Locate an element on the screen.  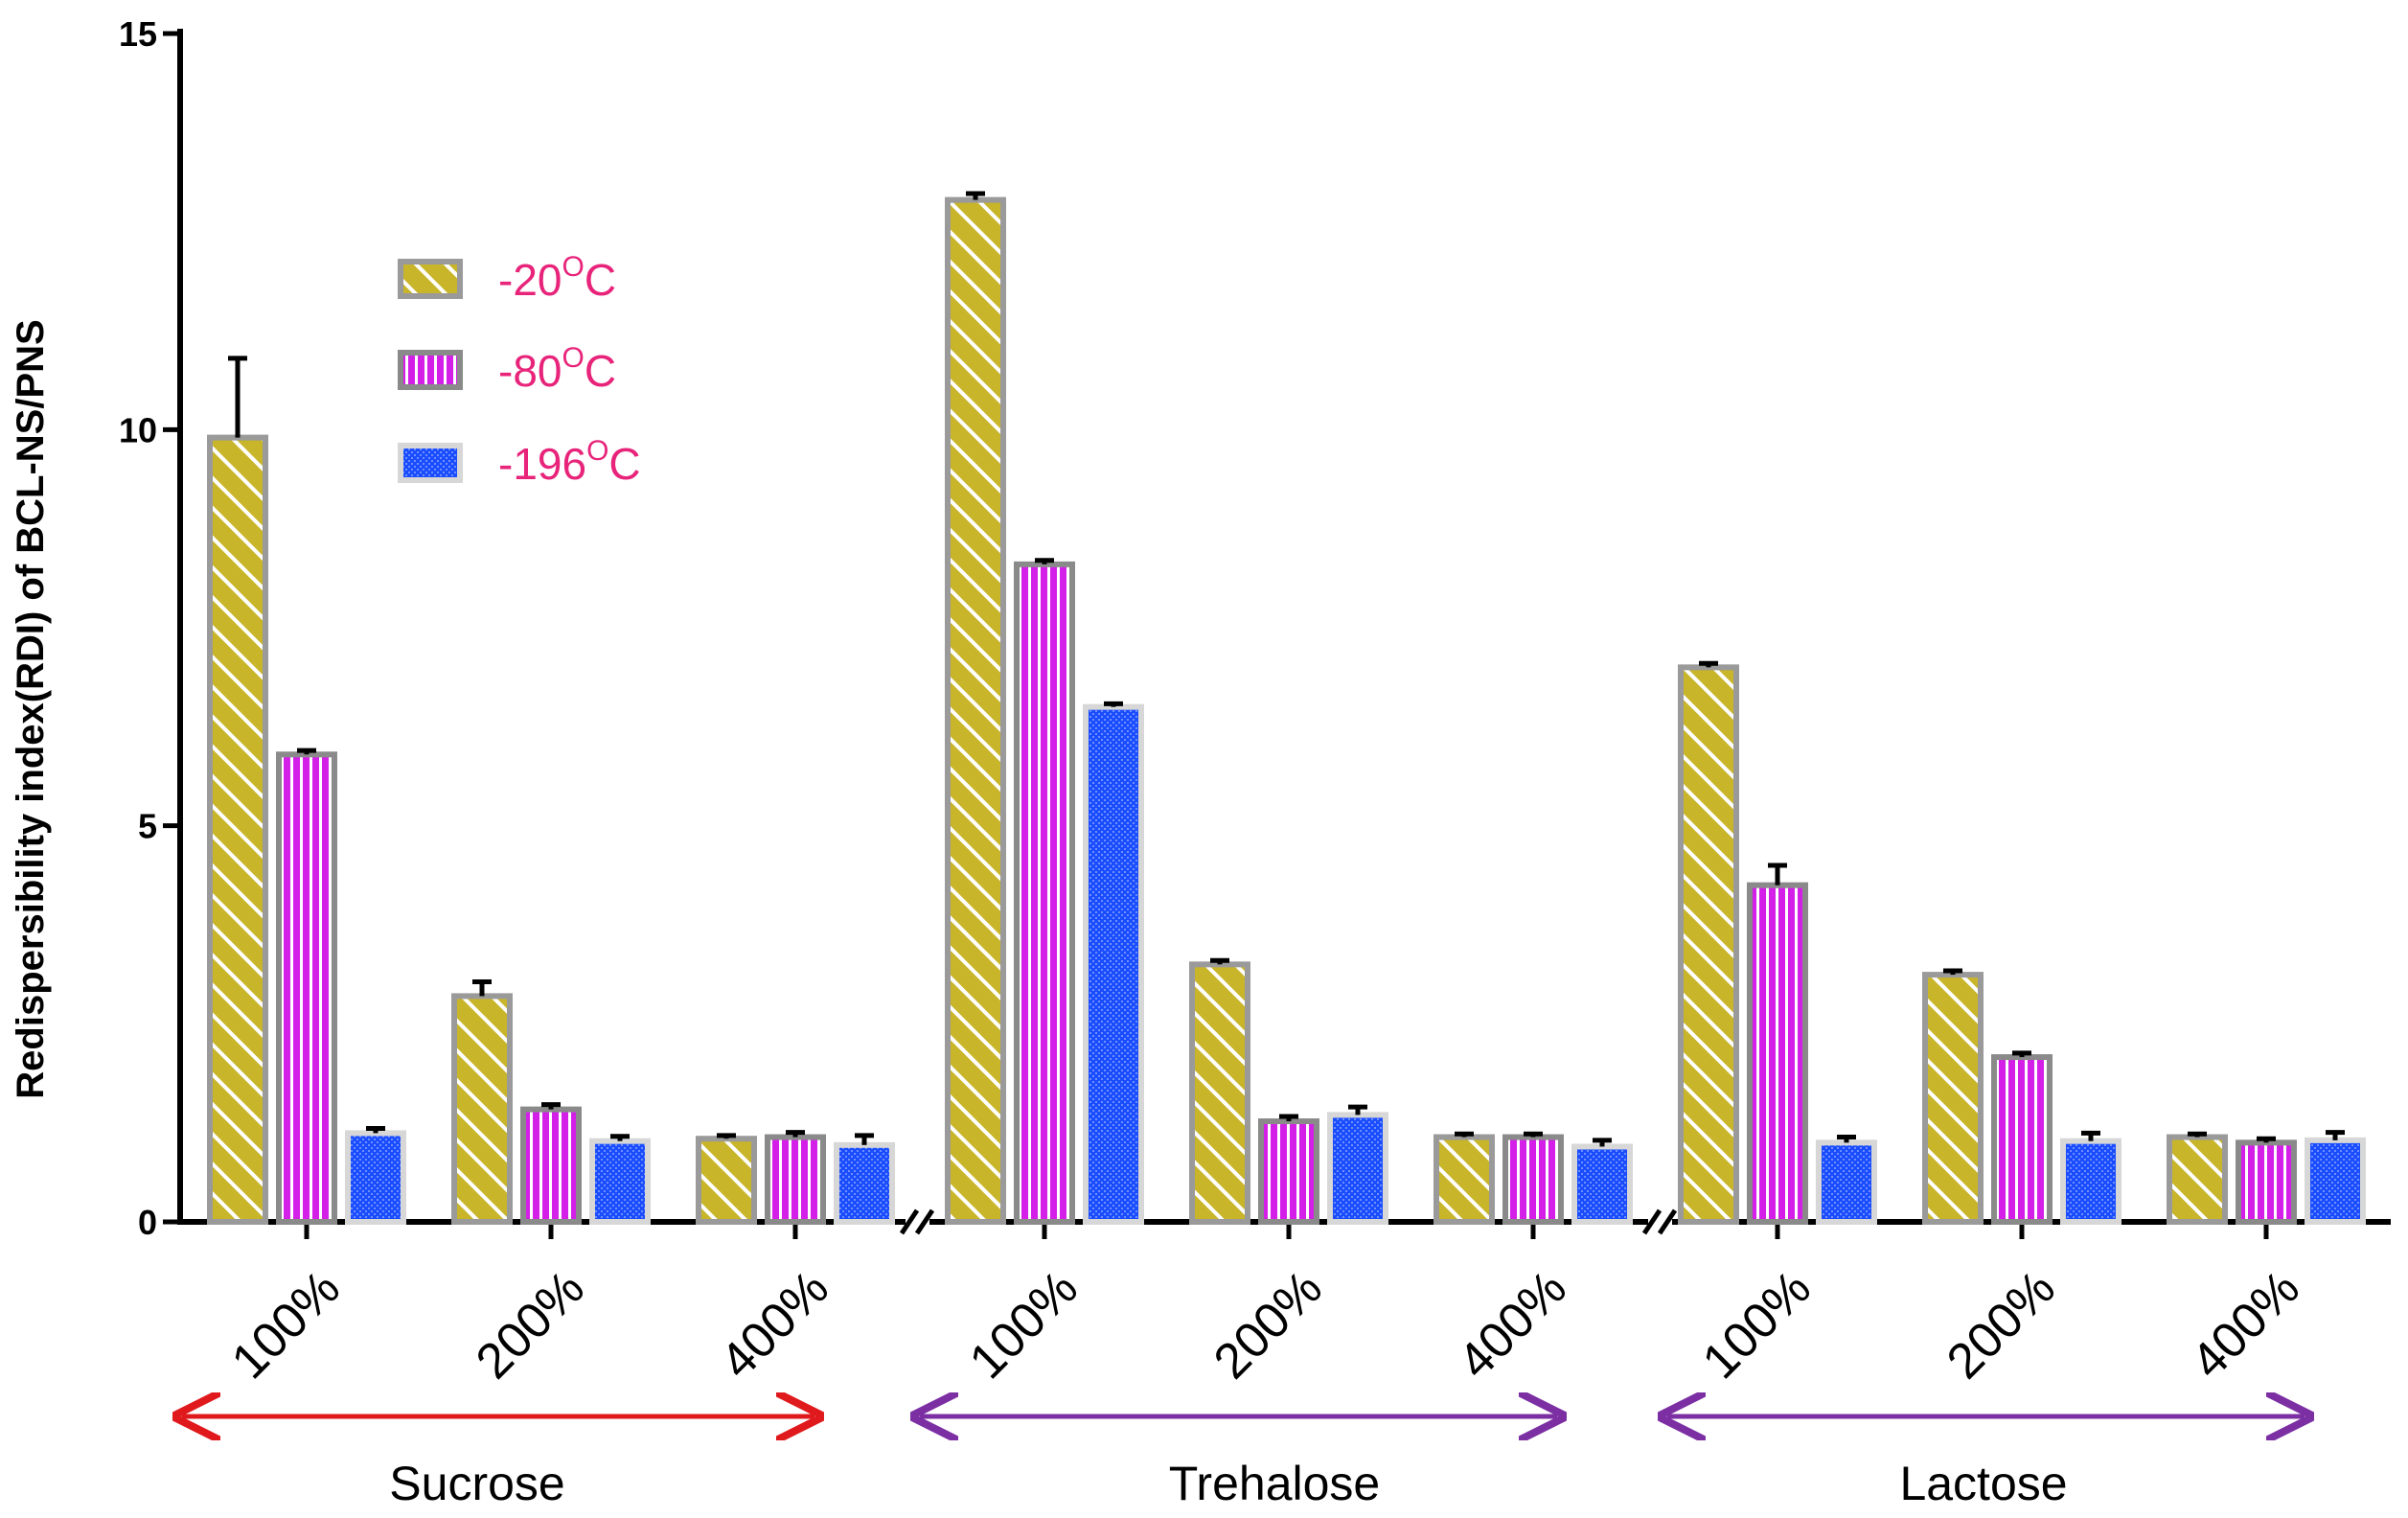
bar-sucrose-100%--80 is located at coordinates (307, 988).